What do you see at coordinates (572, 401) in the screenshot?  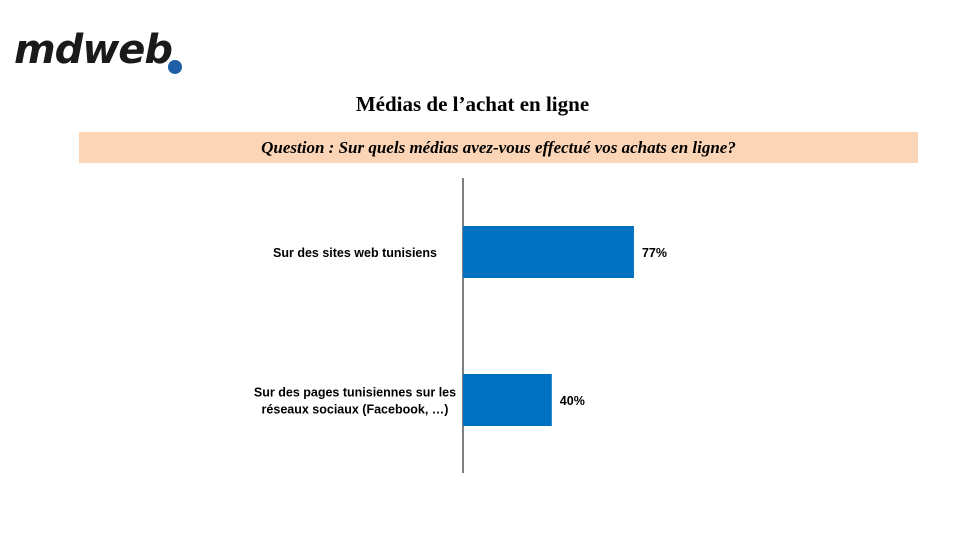 I see `value-label-2: 40%` at bounding box center [572, 401].